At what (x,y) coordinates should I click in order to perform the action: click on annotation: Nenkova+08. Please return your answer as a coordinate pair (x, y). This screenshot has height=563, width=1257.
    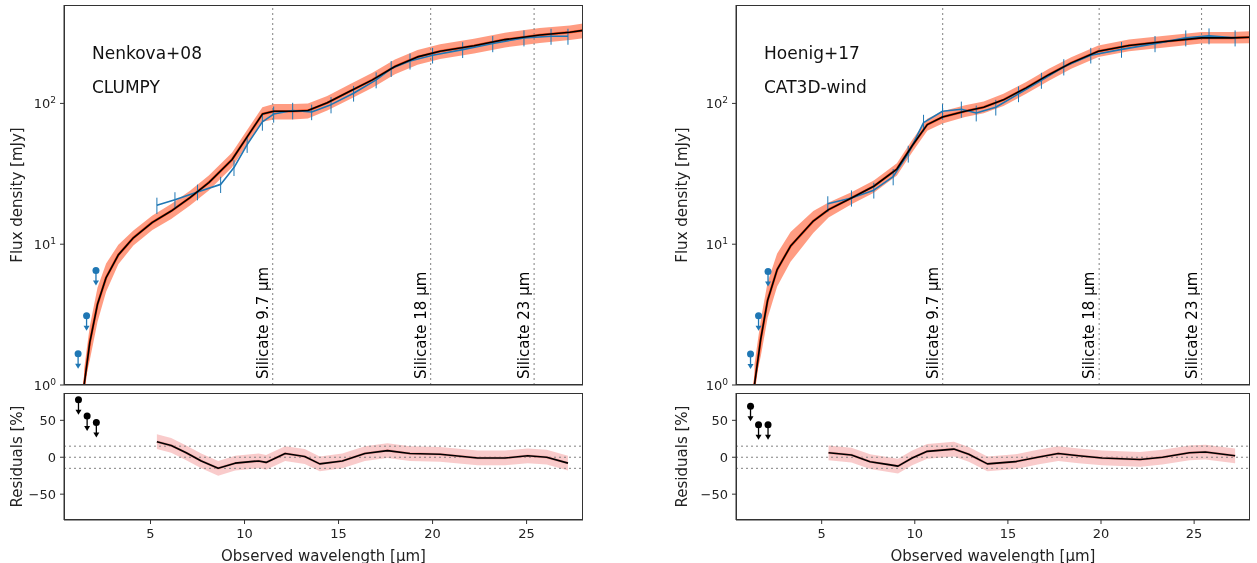
    Looking at the image, I should click on (147, 53).